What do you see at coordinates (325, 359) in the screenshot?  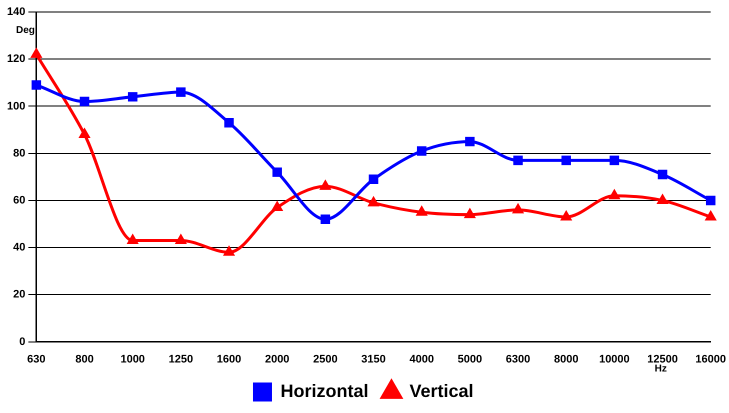 I see `x-tick-label: 2500` at bounding box center [325, 359].